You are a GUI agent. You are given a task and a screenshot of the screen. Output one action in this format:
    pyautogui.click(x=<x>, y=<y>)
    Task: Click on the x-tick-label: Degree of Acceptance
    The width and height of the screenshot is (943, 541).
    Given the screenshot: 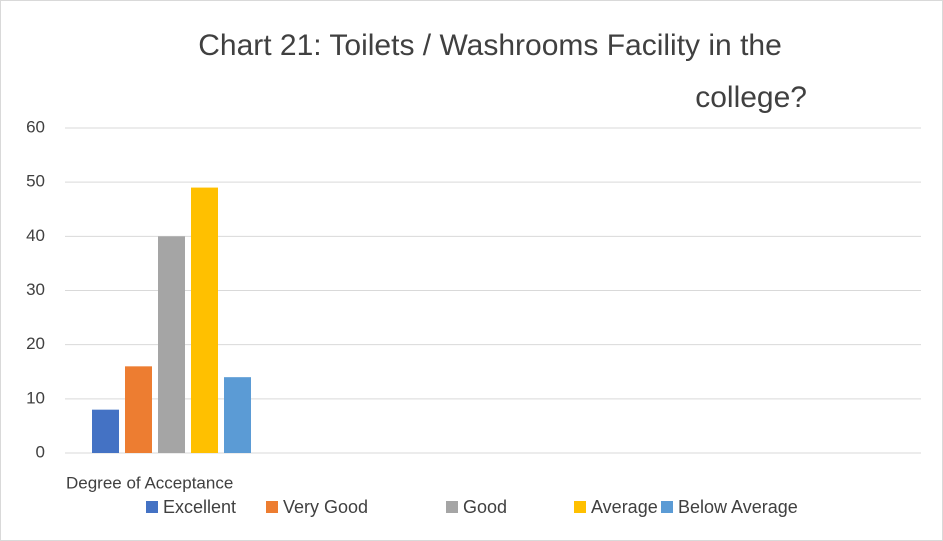 What is the action you would take?
    pyautogui.click(x=149, y=482)
    